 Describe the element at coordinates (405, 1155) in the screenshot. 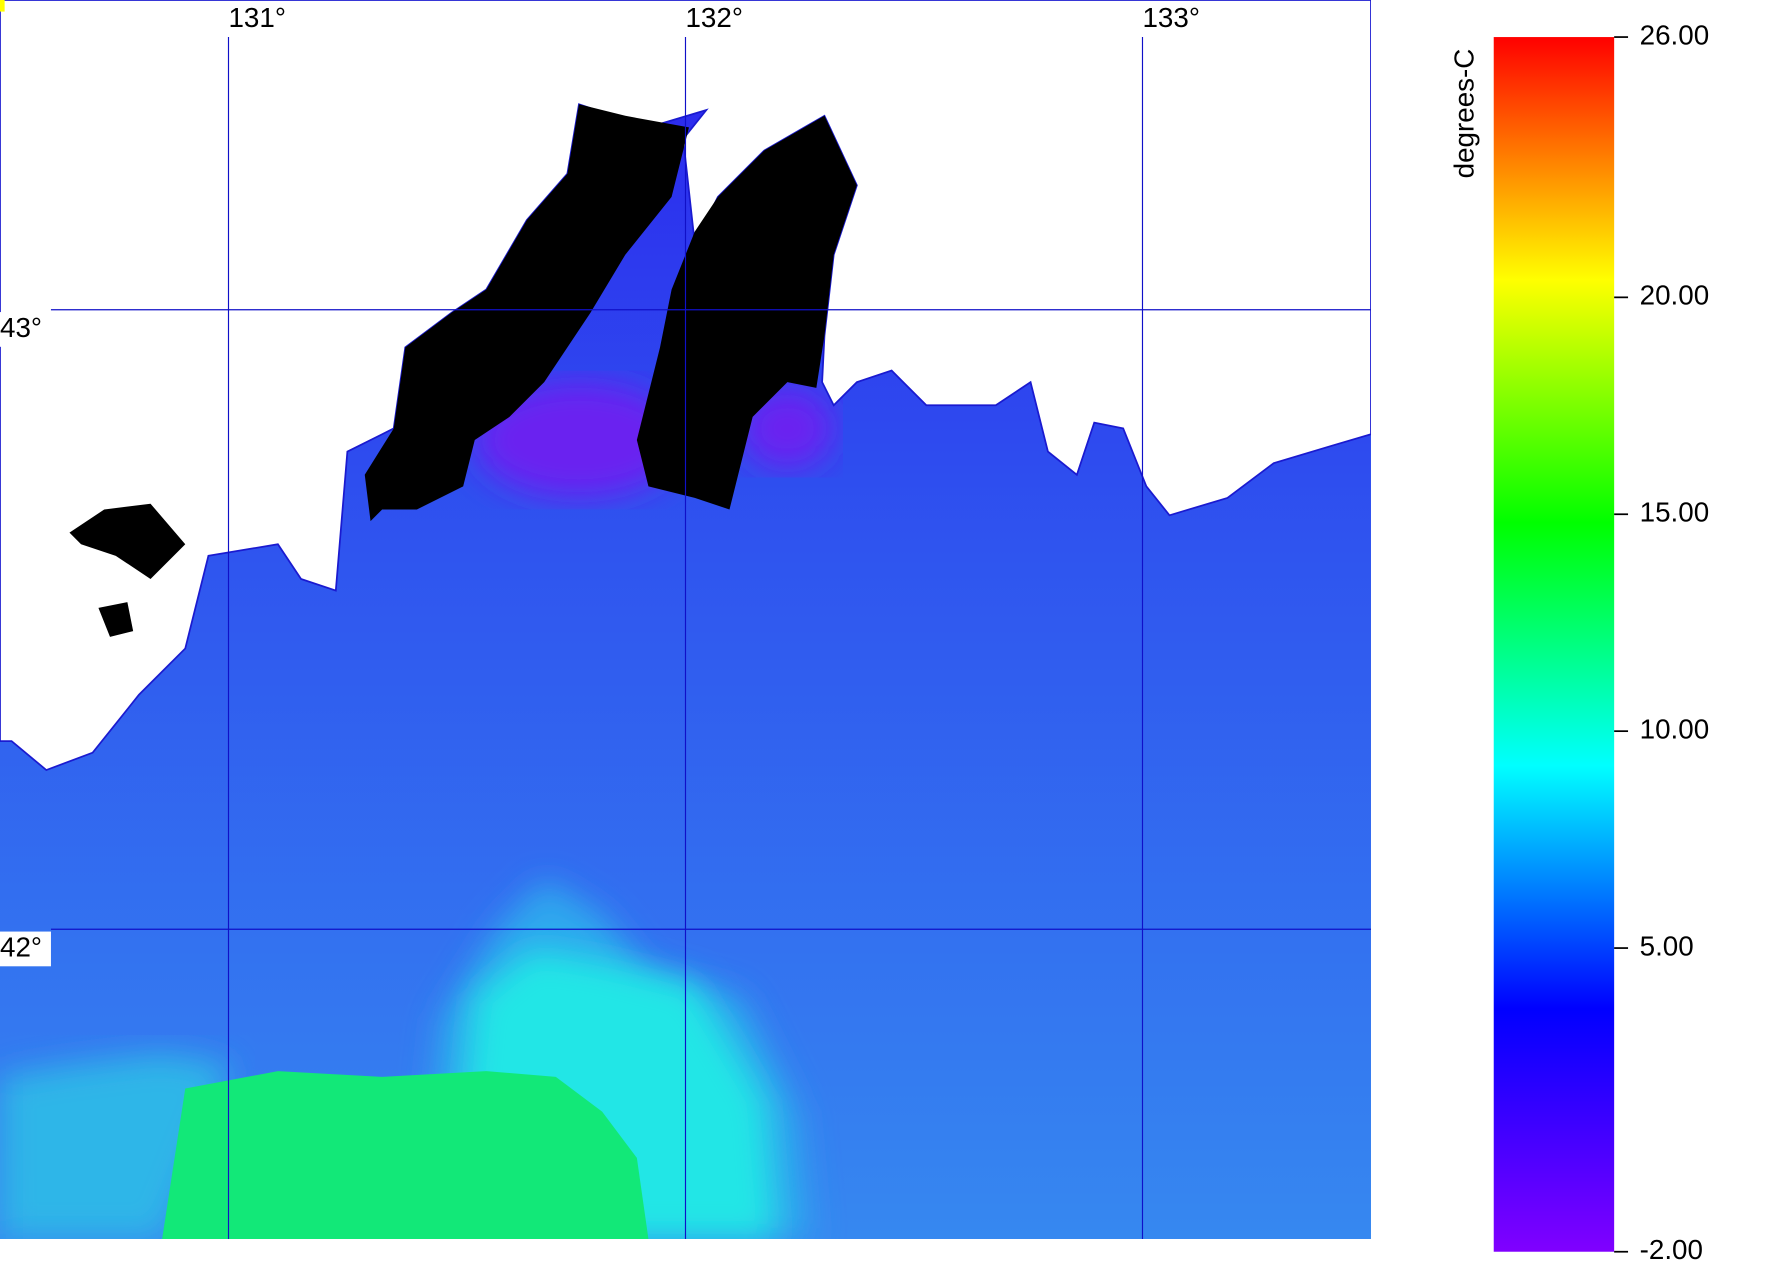

I see `warmest-water` at that location.